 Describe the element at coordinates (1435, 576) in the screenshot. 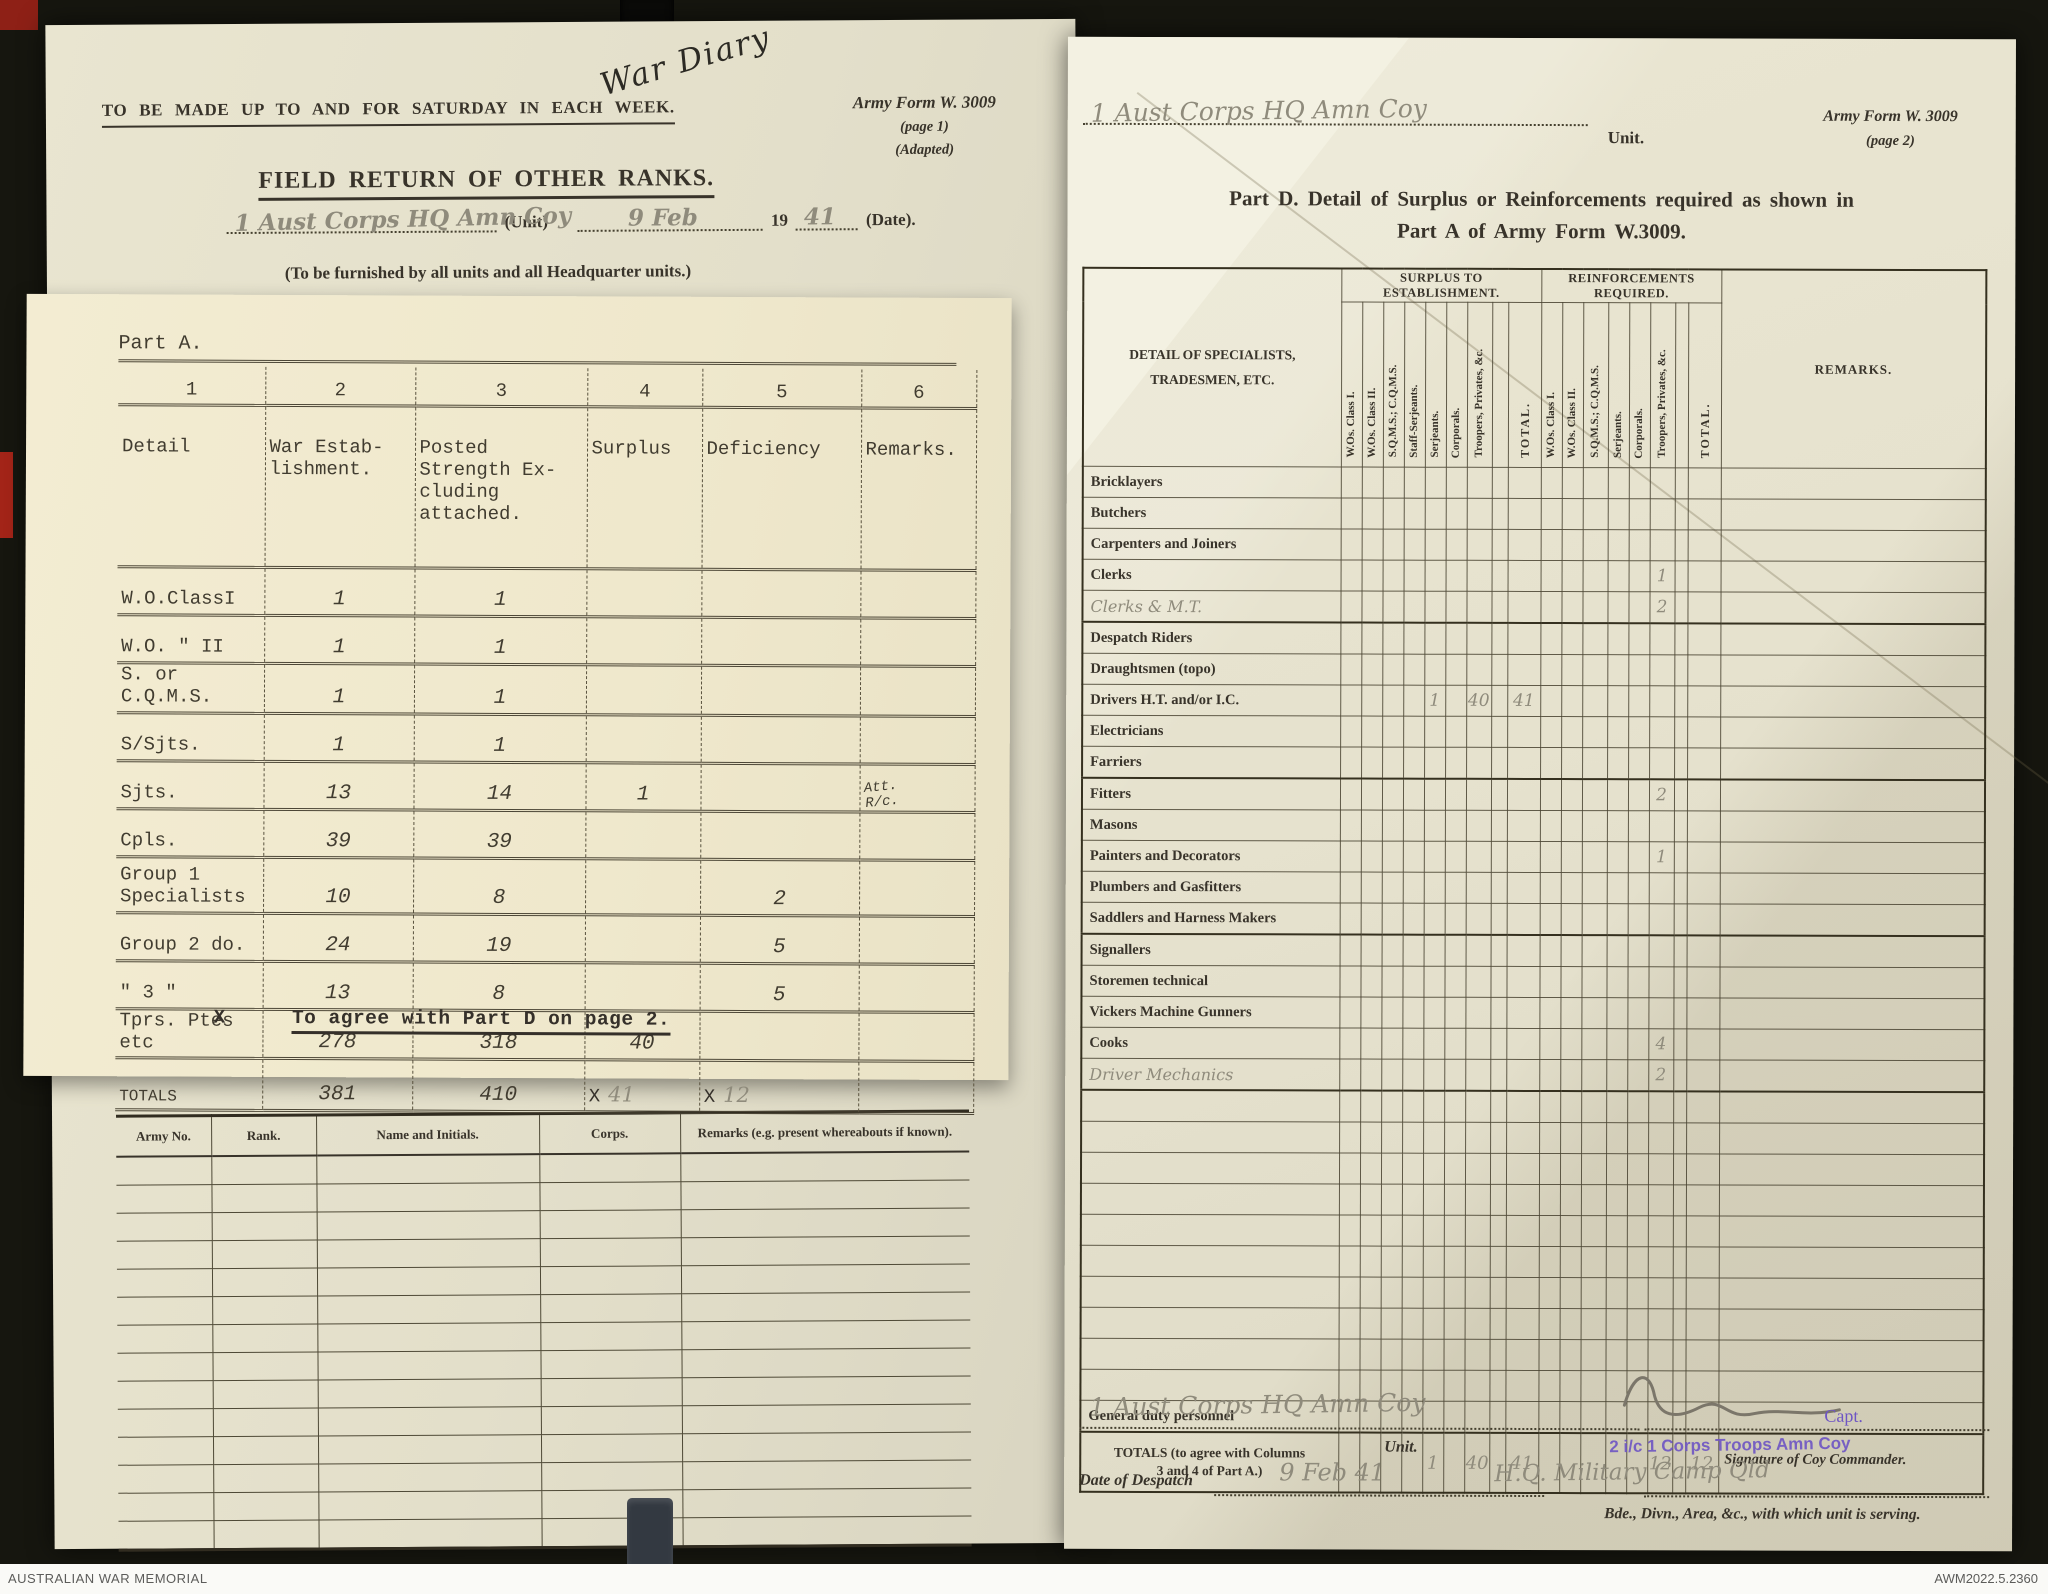

I see `s-serjeants` at that location.